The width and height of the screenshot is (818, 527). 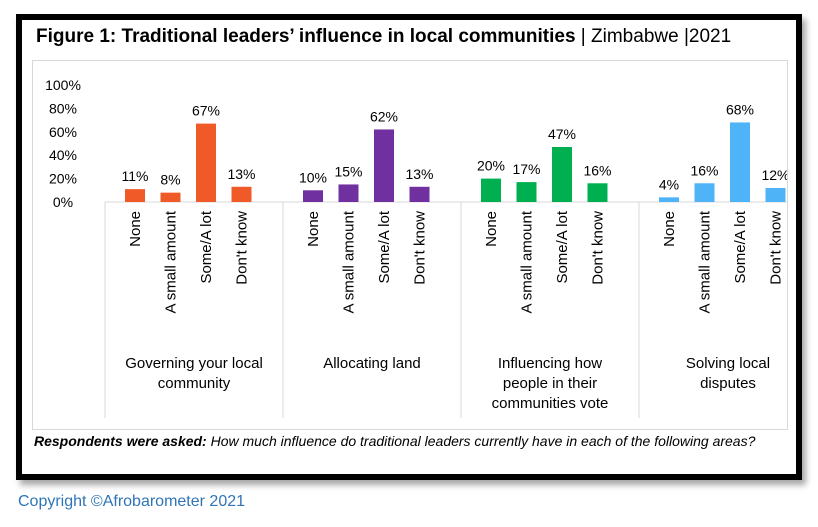 I want to click on data-label: 11%, so click(x=135, y=176).